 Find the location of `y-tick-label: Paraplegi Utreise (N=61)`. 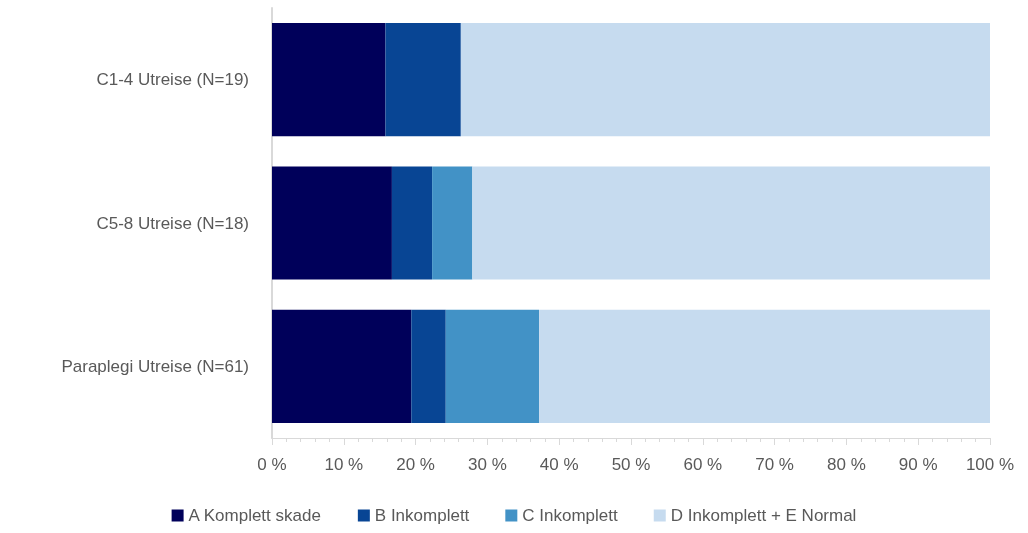

y-tick-label: Paraplegi Utreise (N=61) is located at coordinates (155, 366).